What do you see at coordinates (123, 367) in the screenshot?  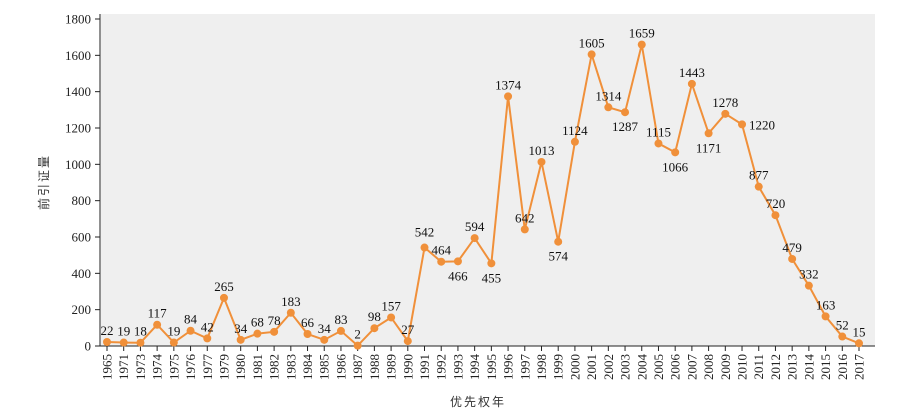 I see `x-tick-label: 1971` at bounding box center [123, 367].